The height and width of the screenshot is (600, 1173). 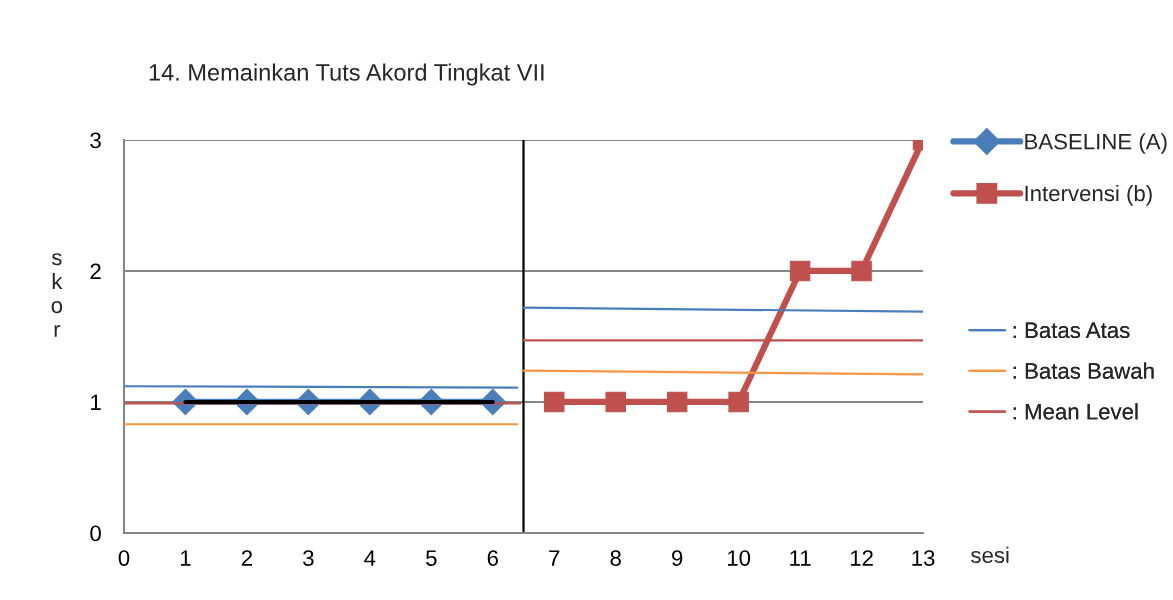 I want to click on chart-title: 14. Memainkan Tuts Akord Tingkat VII, so click(x=346, y=74).